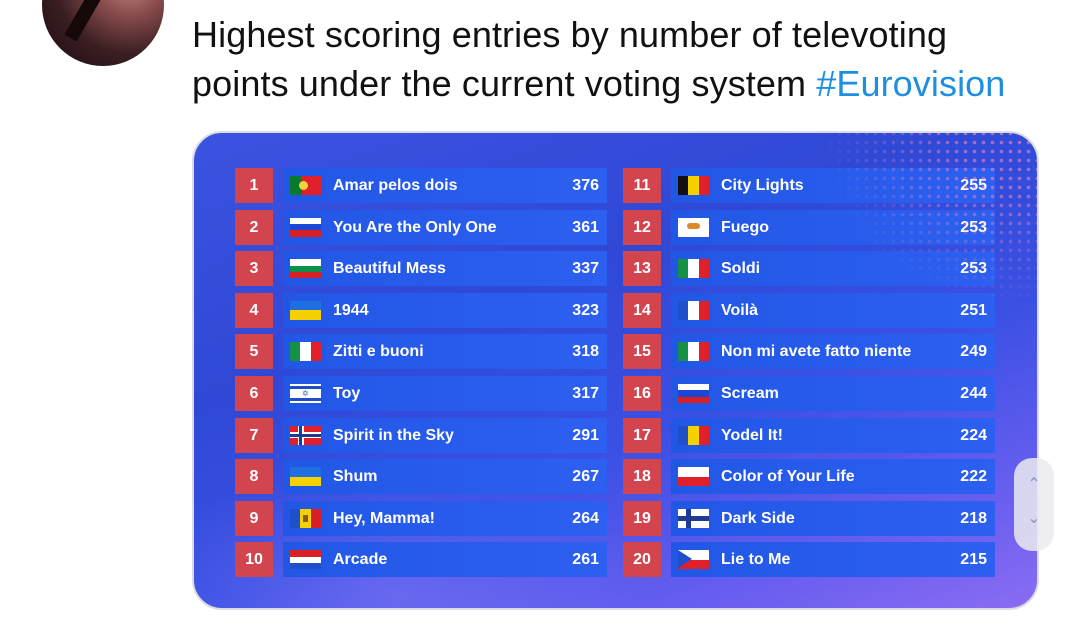 The width and height of the screenshot is (1080, 639). What do you see at coordinates (254, 435) in the screenshot?
I see `rank-badge: 7` at bounding box center [254, 435].